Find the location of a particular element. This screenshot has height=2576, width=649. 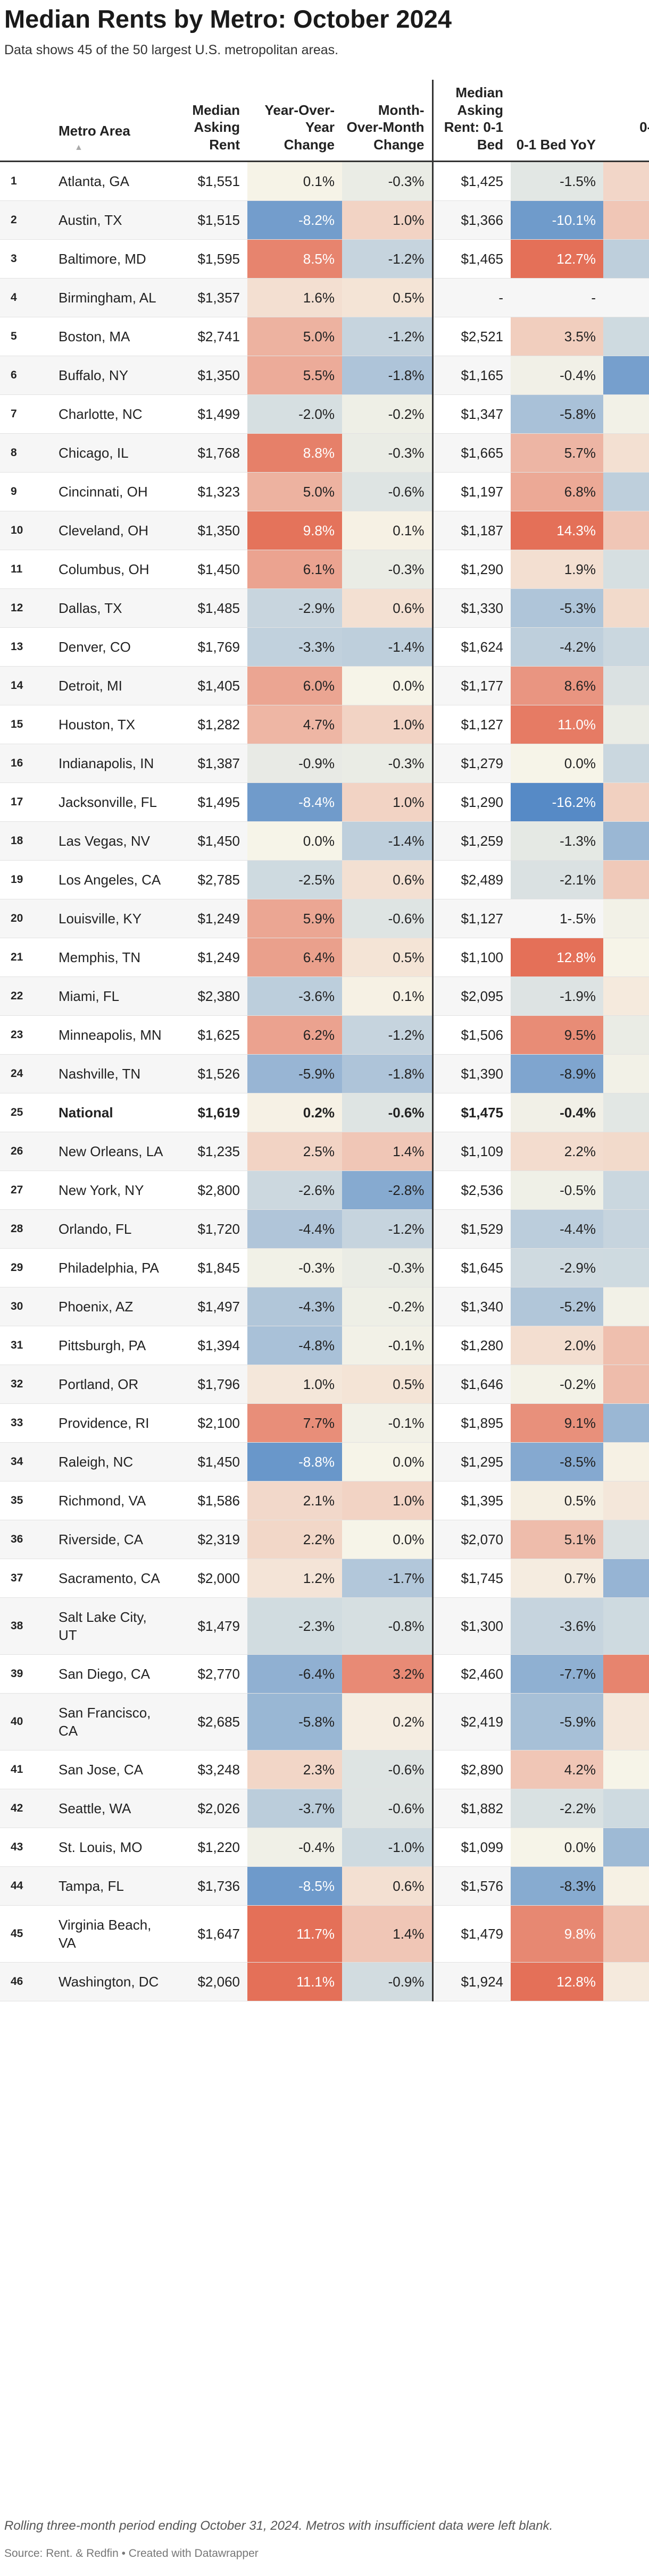

table-cell: 41 is located at coordinates (27, 1769).